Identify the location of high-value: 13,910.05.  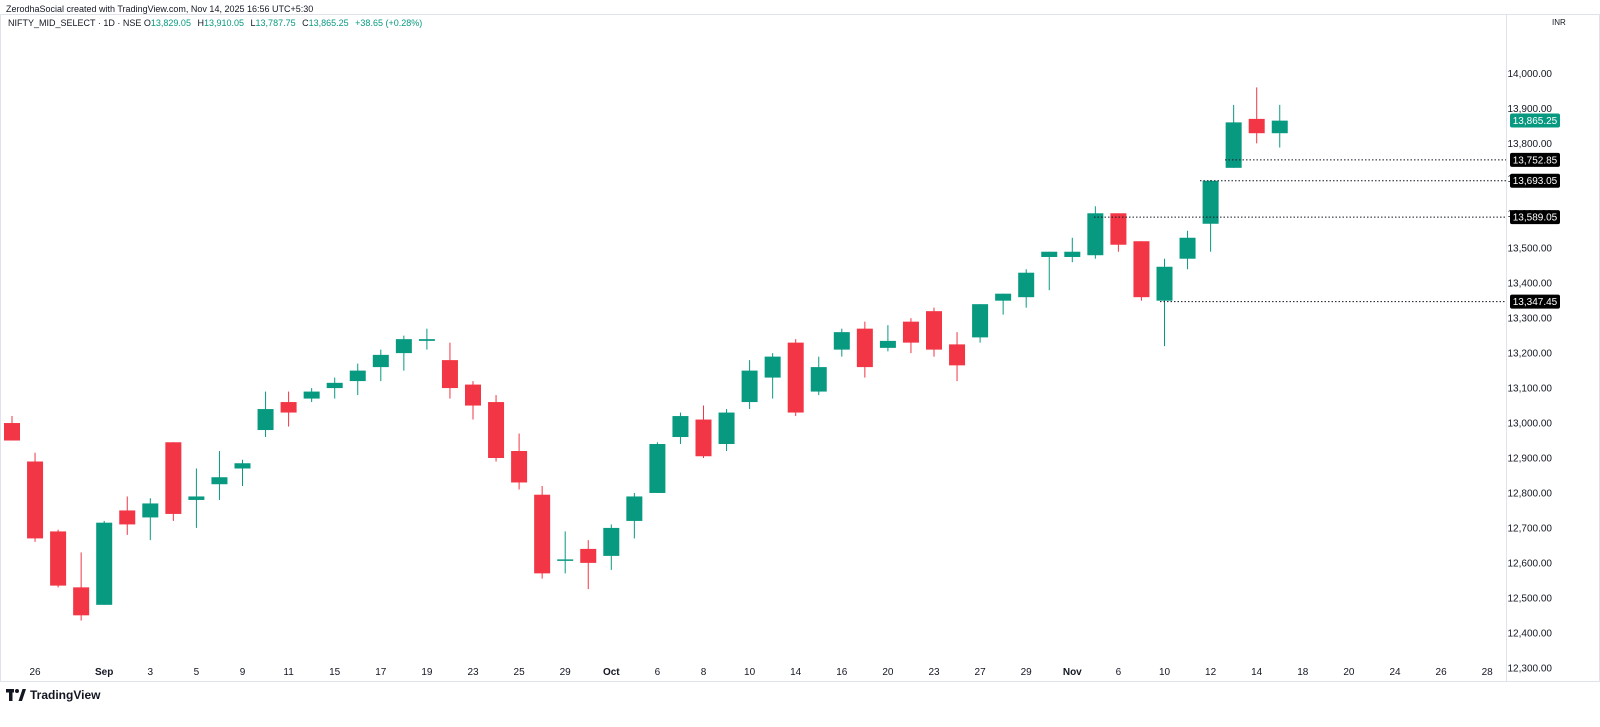
(224, 23).